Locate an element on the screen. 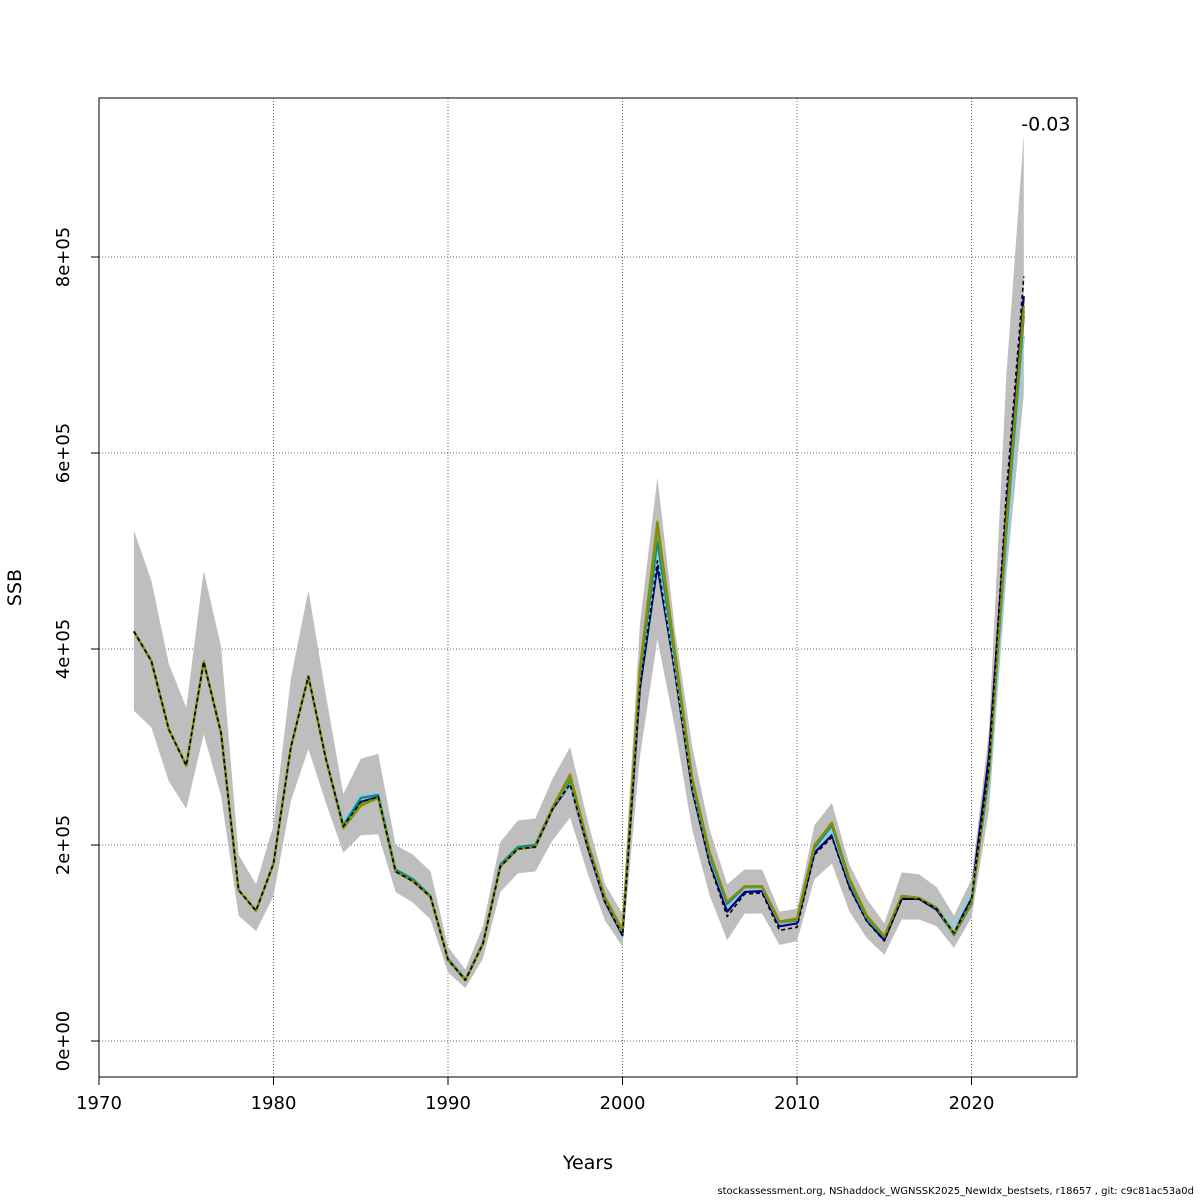 The image size is (1200, 1200). y-axis-title: SSB is located at coordinates (15, 587).